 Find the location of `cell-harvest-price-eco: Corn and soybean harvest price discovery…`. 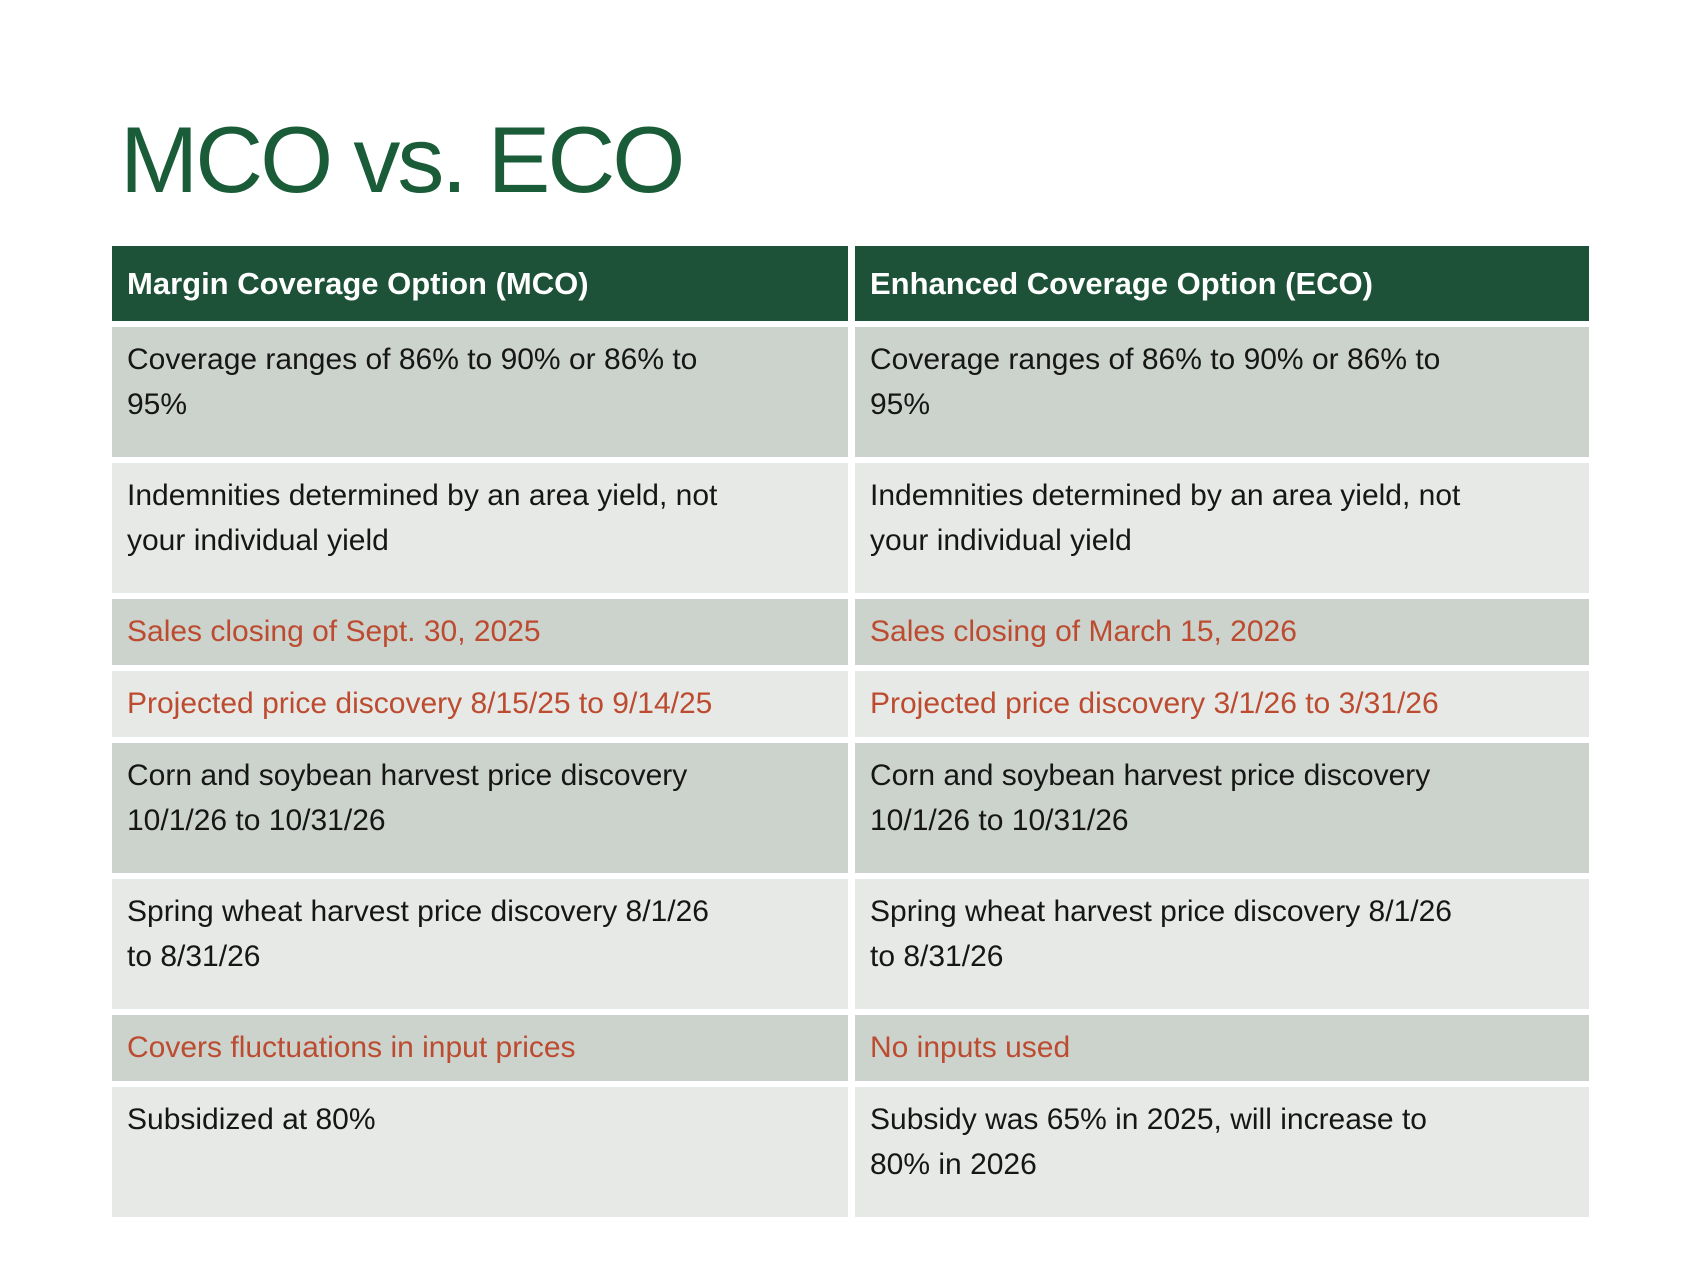

cell-harvest-price-eco: Corn and soybean harvest price discovery… is located at coordinates (1222, 808).